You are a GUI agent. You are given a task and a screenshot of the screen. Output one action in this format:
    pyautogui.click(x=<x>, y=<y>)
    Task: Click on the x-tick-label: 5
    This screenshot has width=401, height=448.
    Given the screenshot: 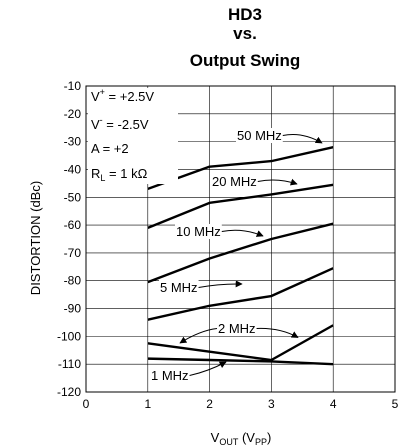 What is the action you would take?
    pyautogui.click(x=395, y=404)
    